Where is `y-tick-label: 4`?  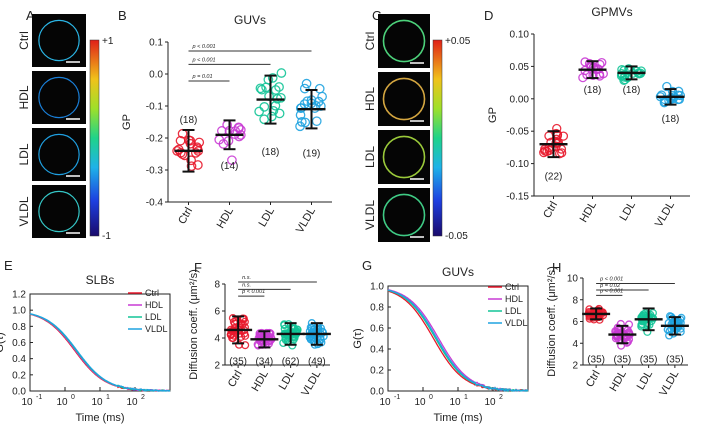 y-tick-label: 4 is located at coordinates (217, 339).